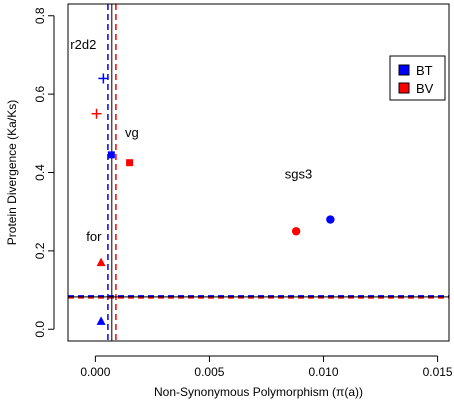 The image size is (454, 403). I want to click on legend: BT BV, so click(417, 78).